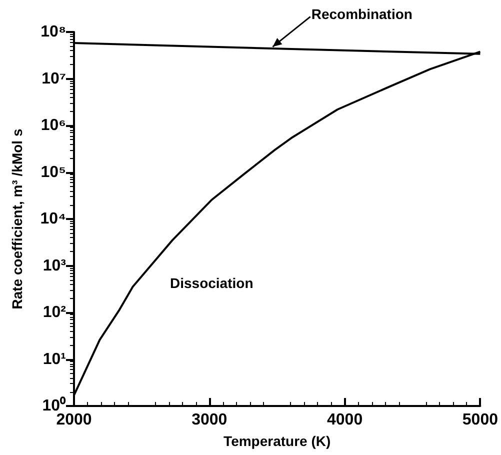  Describe the element at coordinates (54, 359) in the screenshot. I see `y-tick-label: 10¹` at that location.